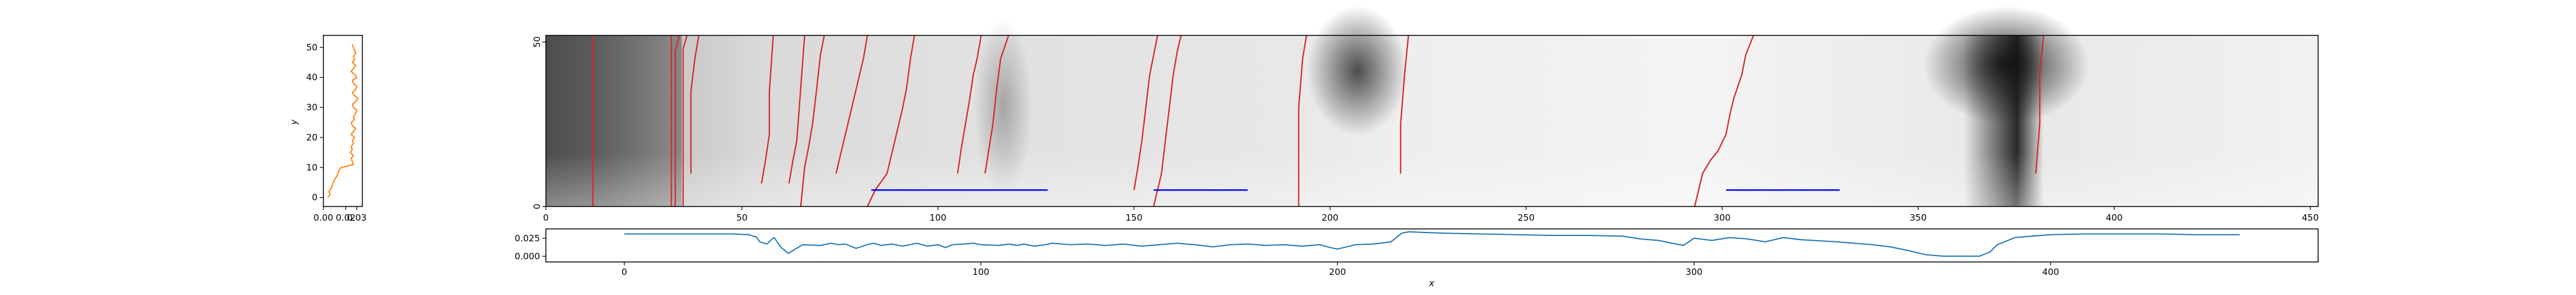 The height and width of the screenshot is (295, 2576). I want to click on series-y-tick-label: 0.025, so click(527, 238).